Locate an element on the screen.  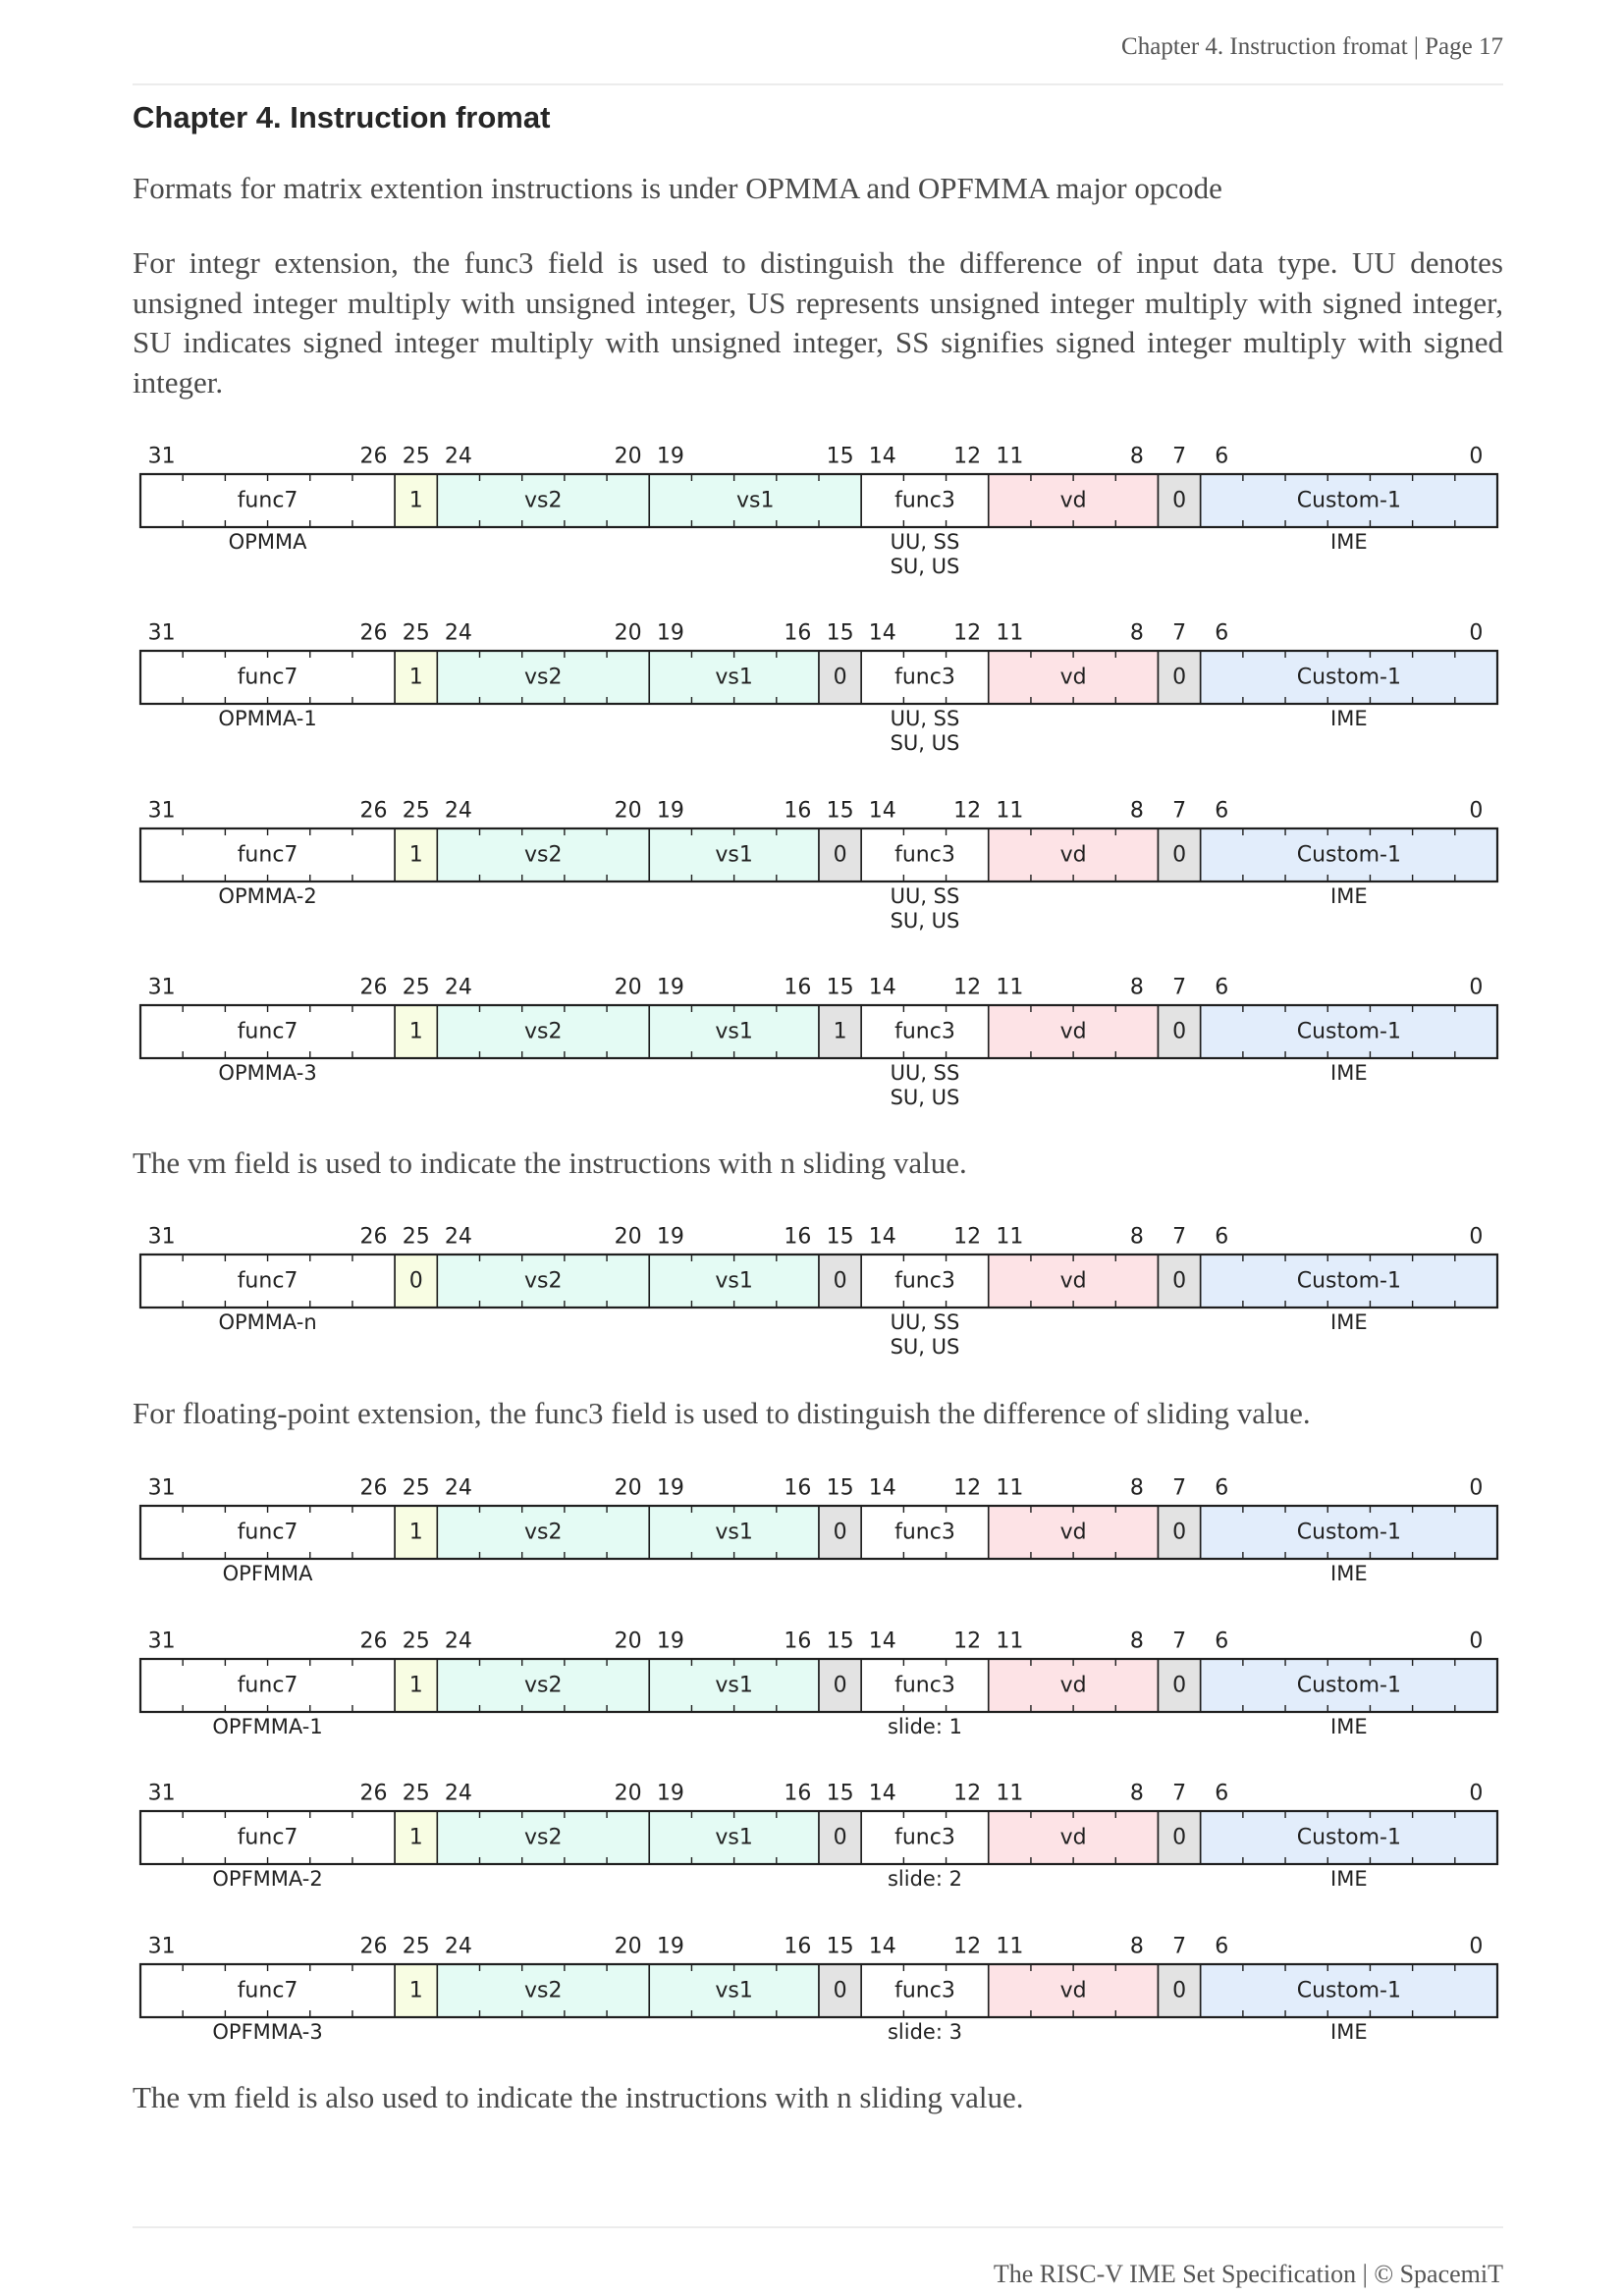
field-note: SU, US is located at coordinates (925, 1097).